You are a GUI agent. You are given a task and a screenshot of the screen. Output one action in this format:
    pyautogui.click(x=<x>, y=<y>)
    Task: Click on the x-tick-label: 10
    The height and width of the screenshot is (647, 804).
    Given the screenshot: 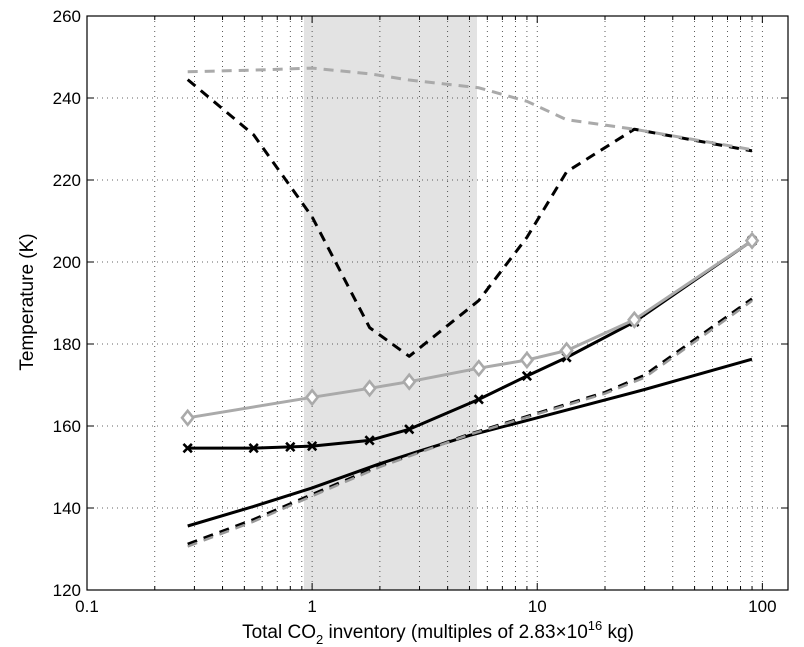 What is the action you would take?
    pyautogui.click(x=537, y=606)
    